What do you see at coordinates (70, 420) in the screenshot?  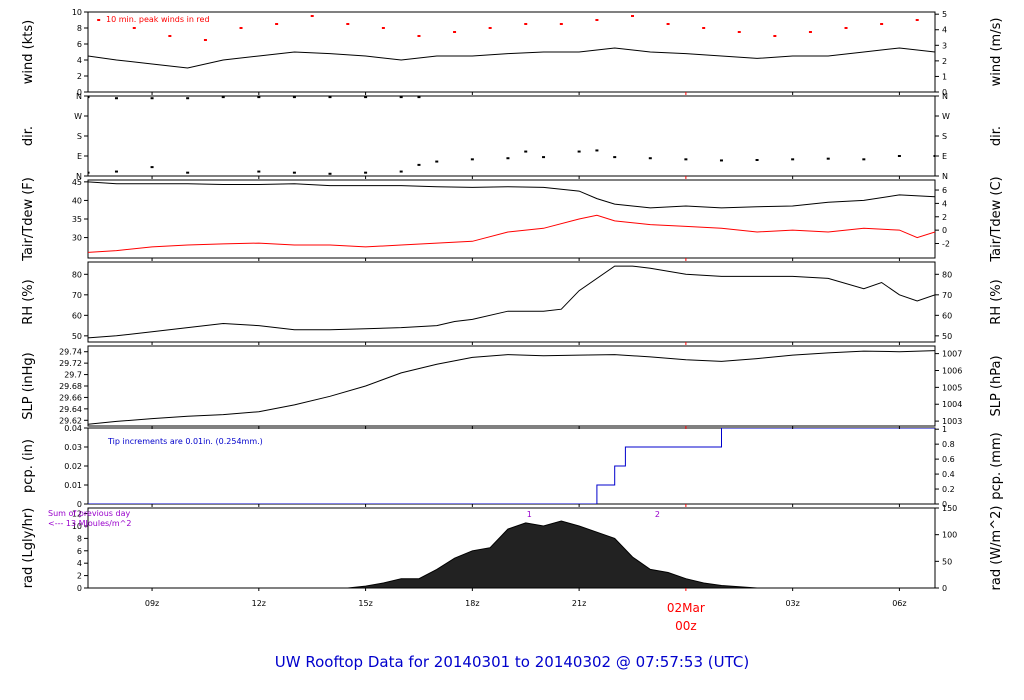 I see `y-tick-label: 29.62` at bounding box center [70, 420].